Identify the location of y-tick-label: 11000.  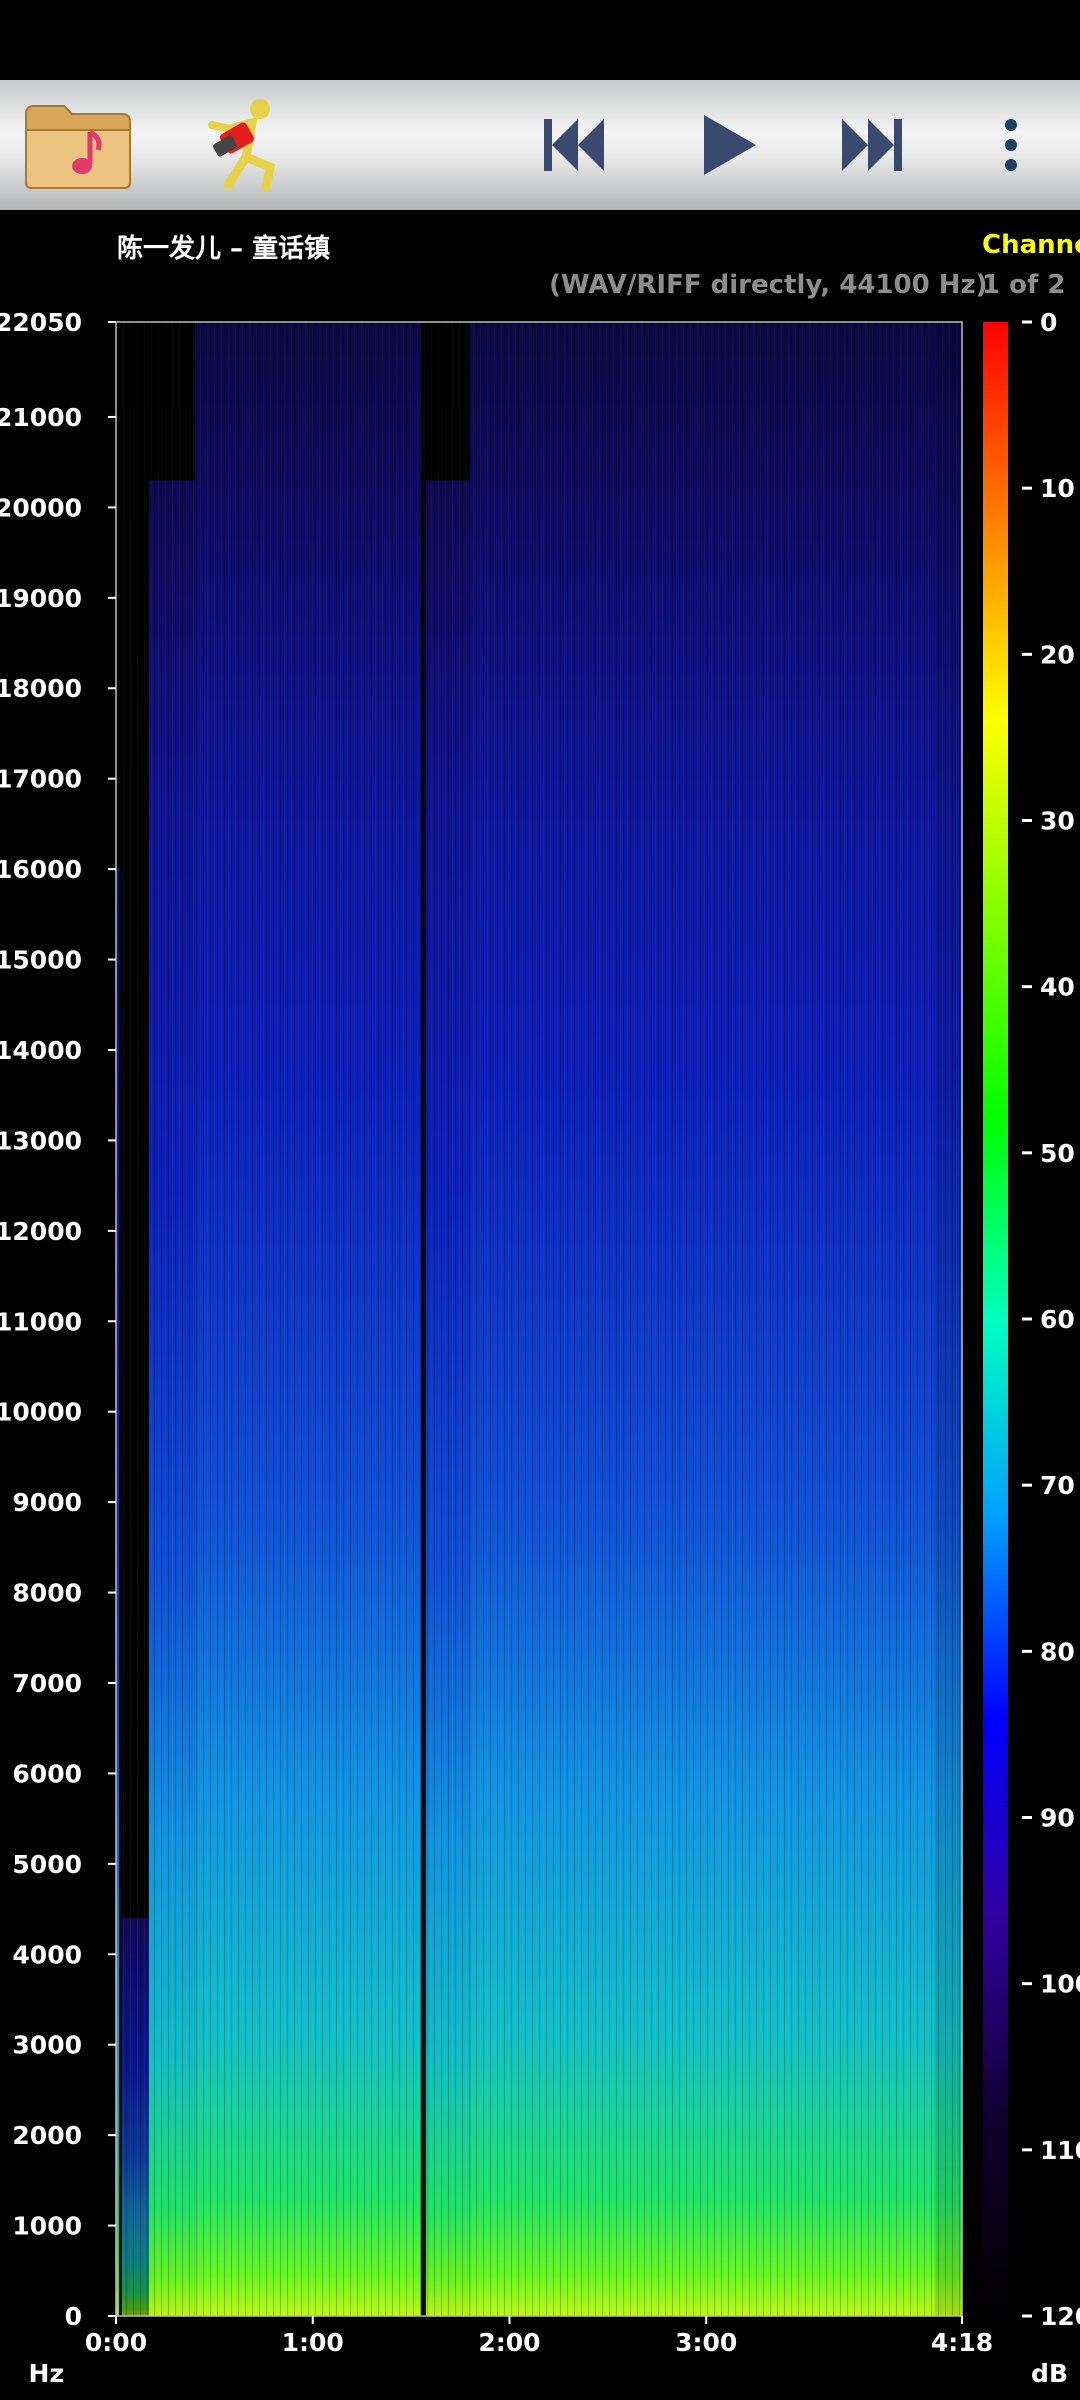
(41, 1321).